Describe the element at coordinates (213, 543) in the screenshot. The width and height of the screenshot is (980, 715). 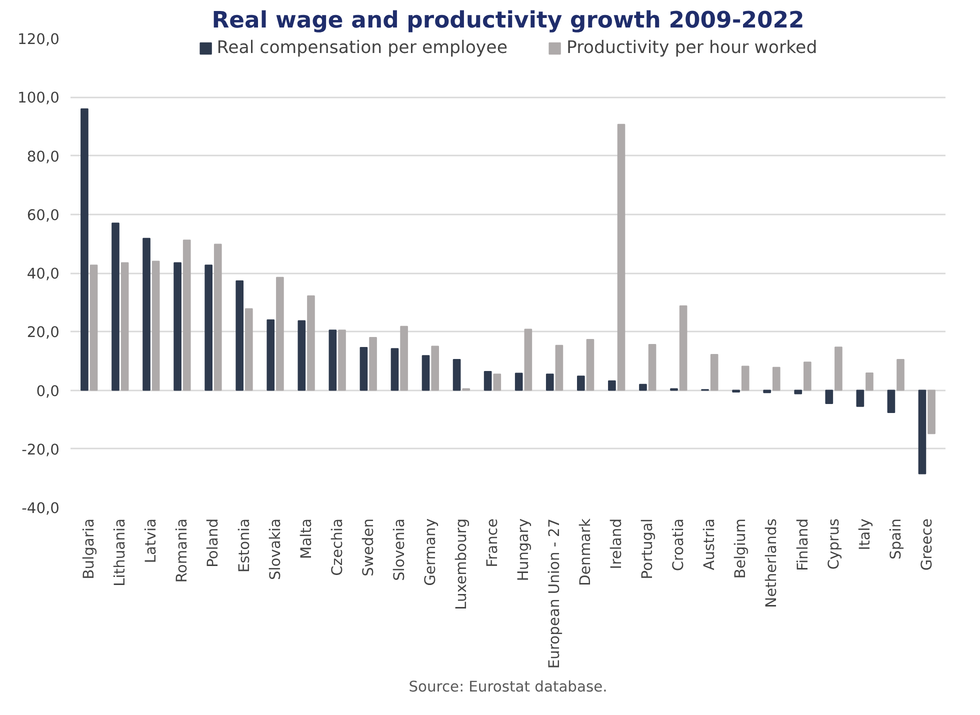
I see `x-tick-label: Poland` at that location.